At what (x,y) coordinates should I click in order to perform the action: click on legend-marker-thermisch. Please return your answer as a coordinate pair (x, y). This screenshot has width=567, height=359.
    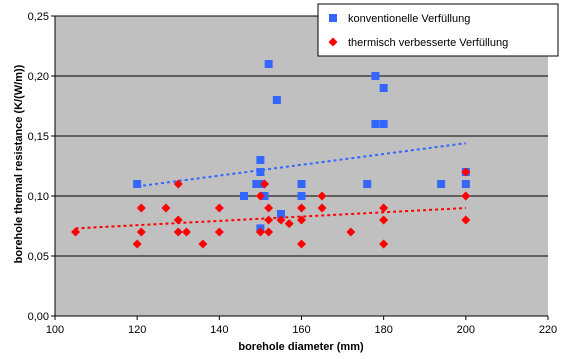
    Looking at the image, I should click on (333, 42).